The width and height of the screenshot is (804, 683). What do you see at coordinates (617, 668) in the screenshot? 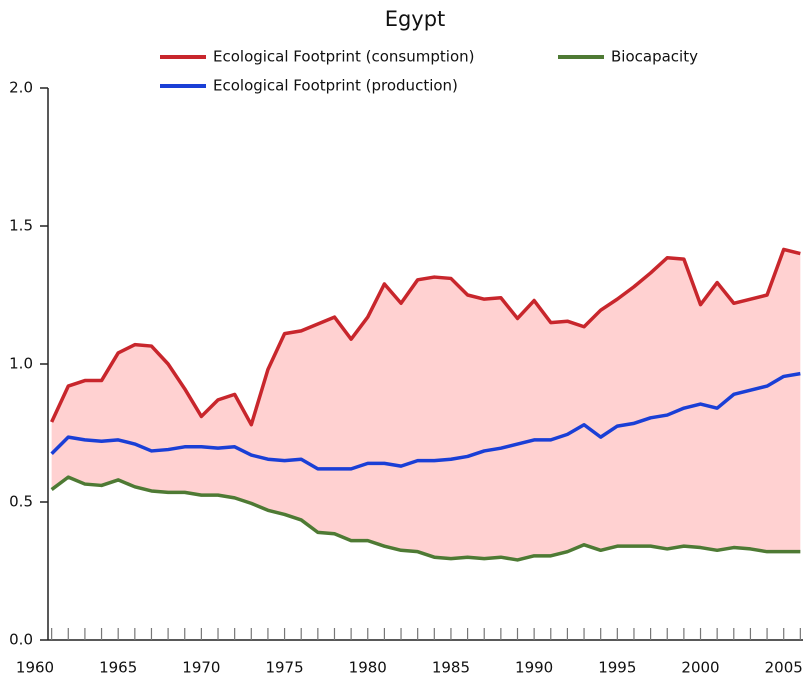
I see `x-tick-label: 1995` at bounding box center [617, 668].